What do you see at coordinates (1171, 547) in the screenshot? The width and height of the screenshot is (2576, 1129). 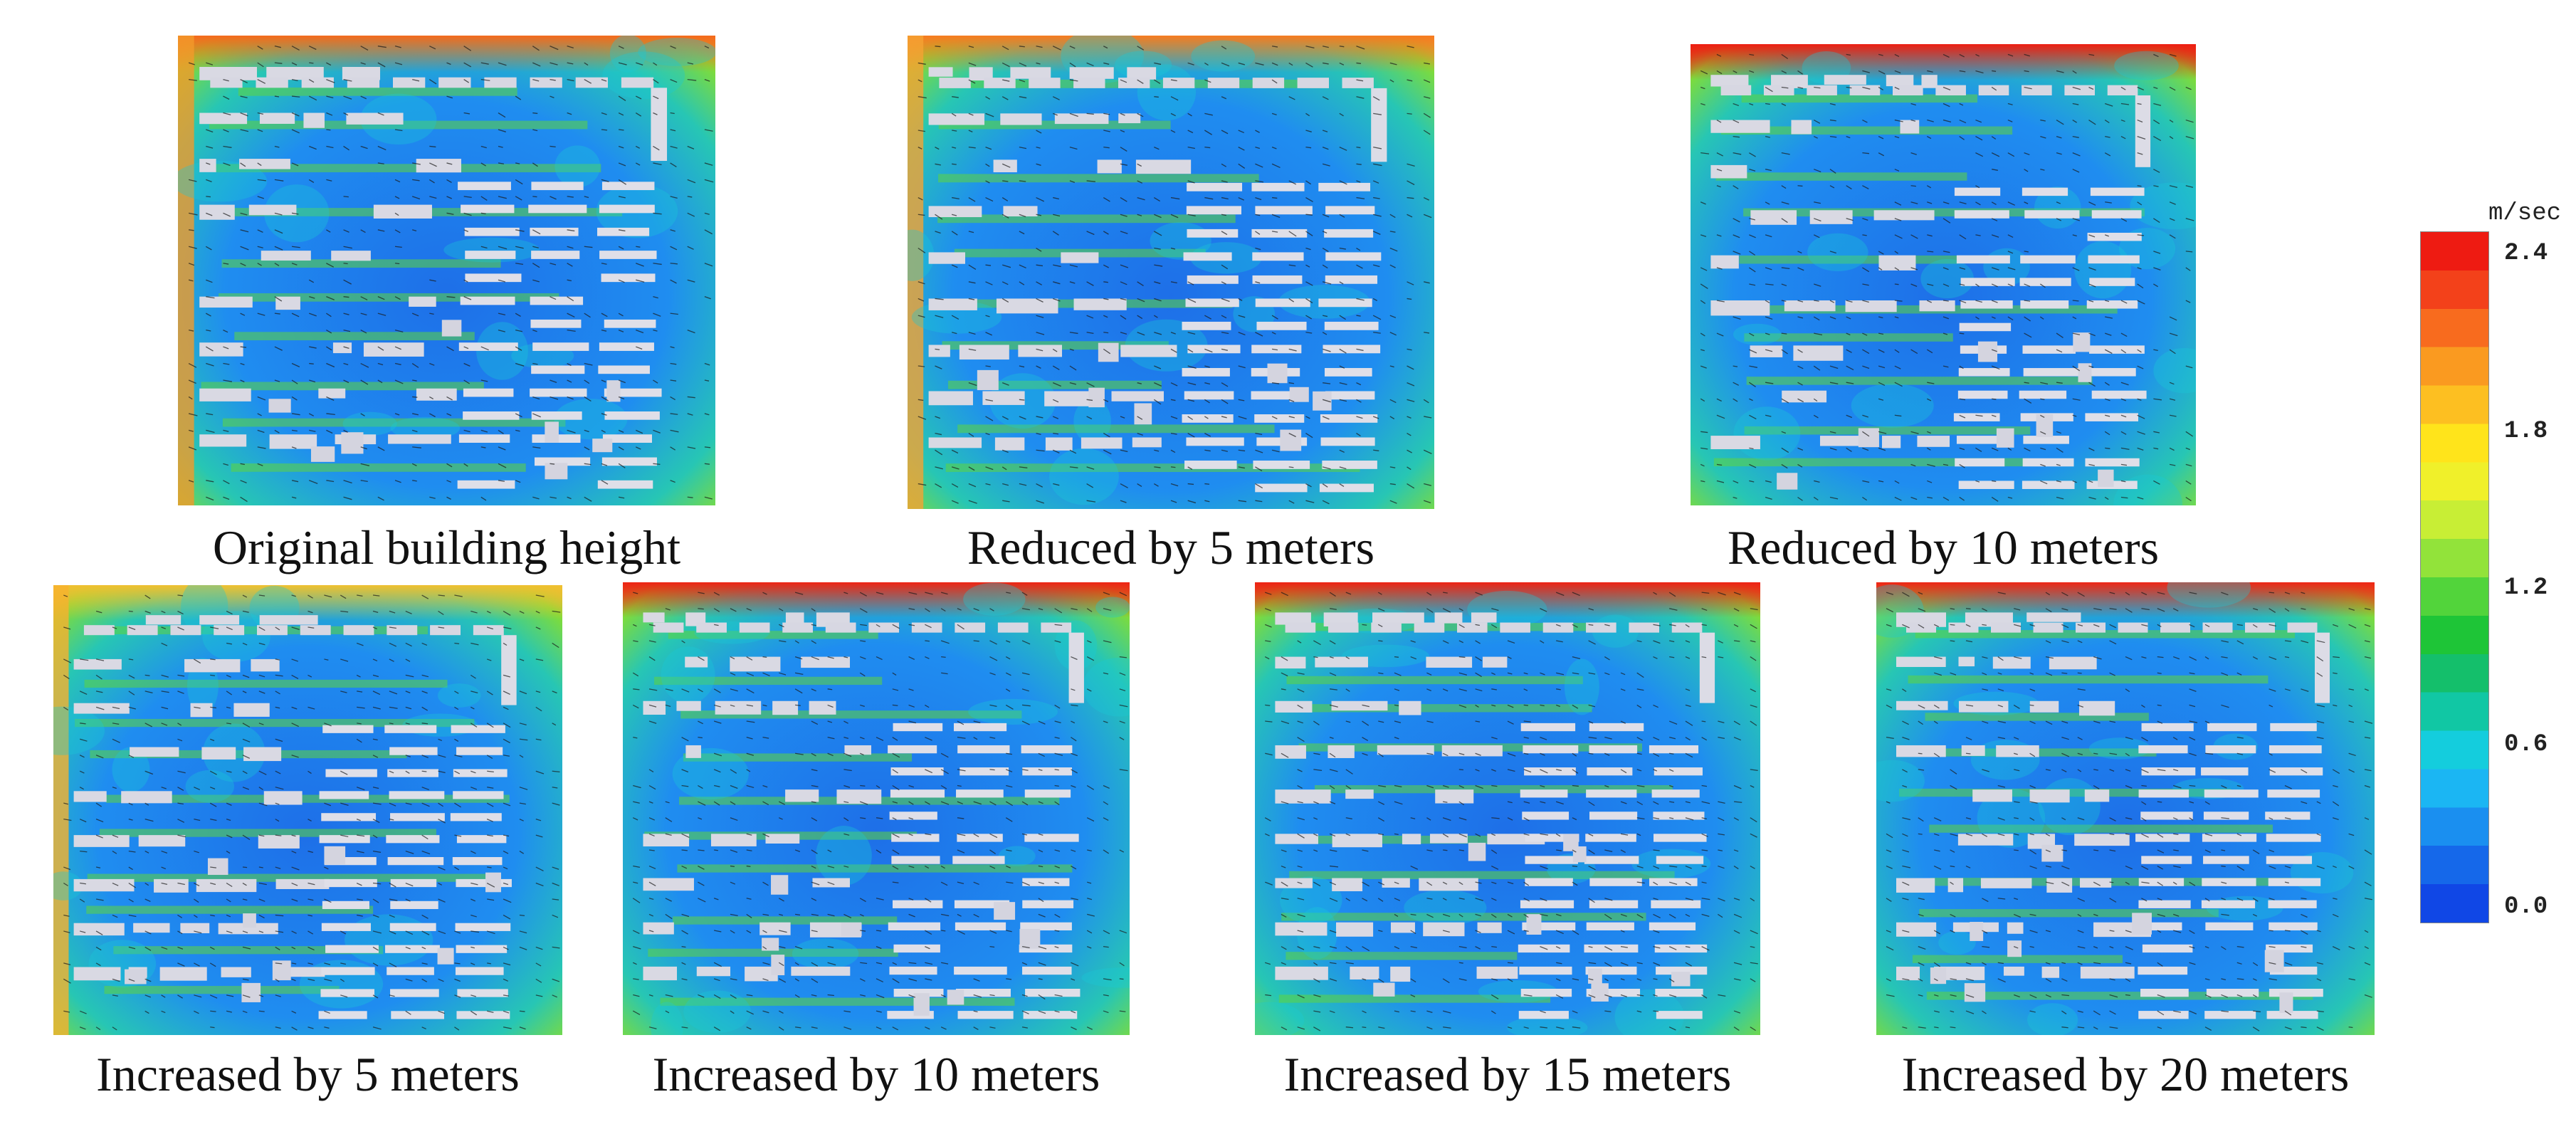 I see `caption-reduced-5: Reduced by 5 meters` at bounding box center [1171, 547].